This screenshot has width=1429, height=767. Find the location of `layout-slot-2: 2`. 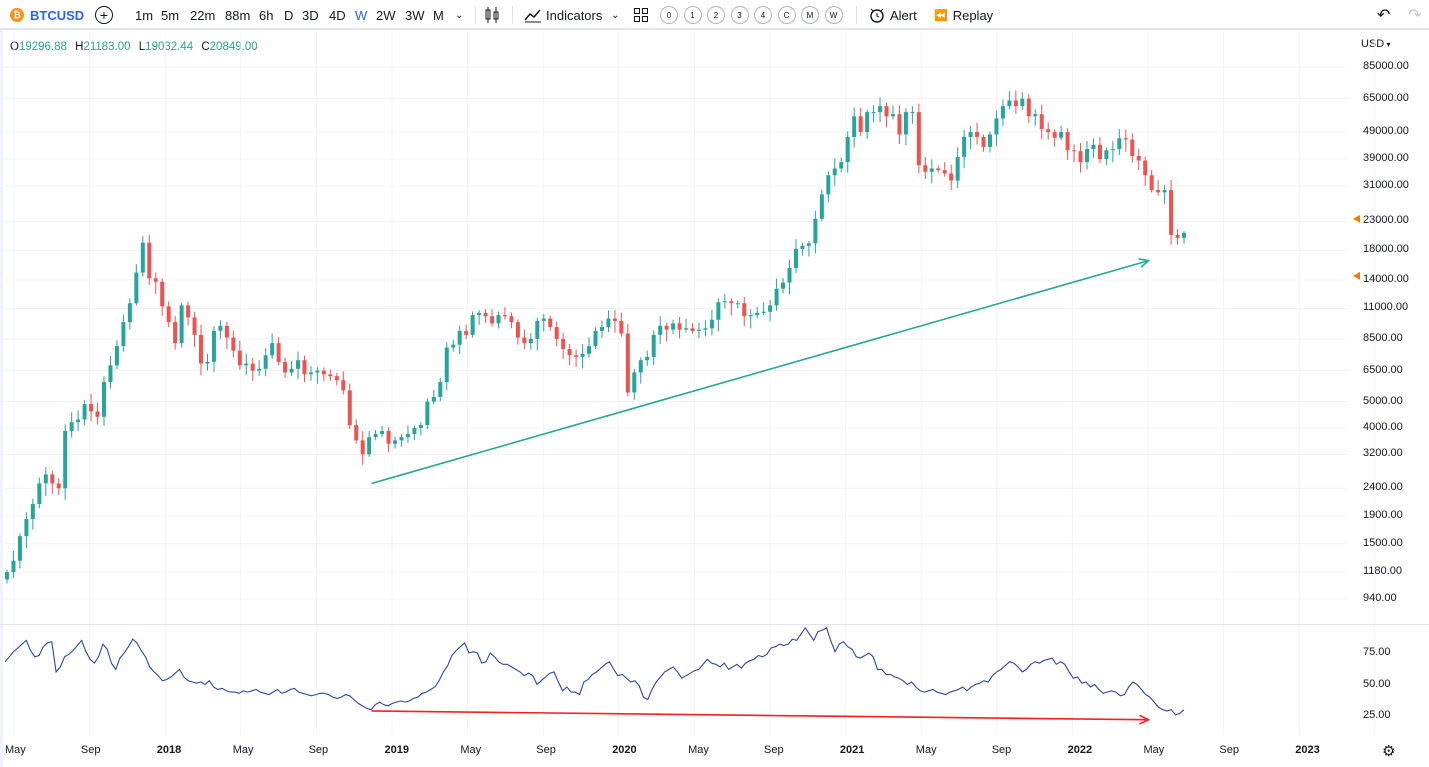

layout-slot-2: 2 is located at coordinates (716, 15).